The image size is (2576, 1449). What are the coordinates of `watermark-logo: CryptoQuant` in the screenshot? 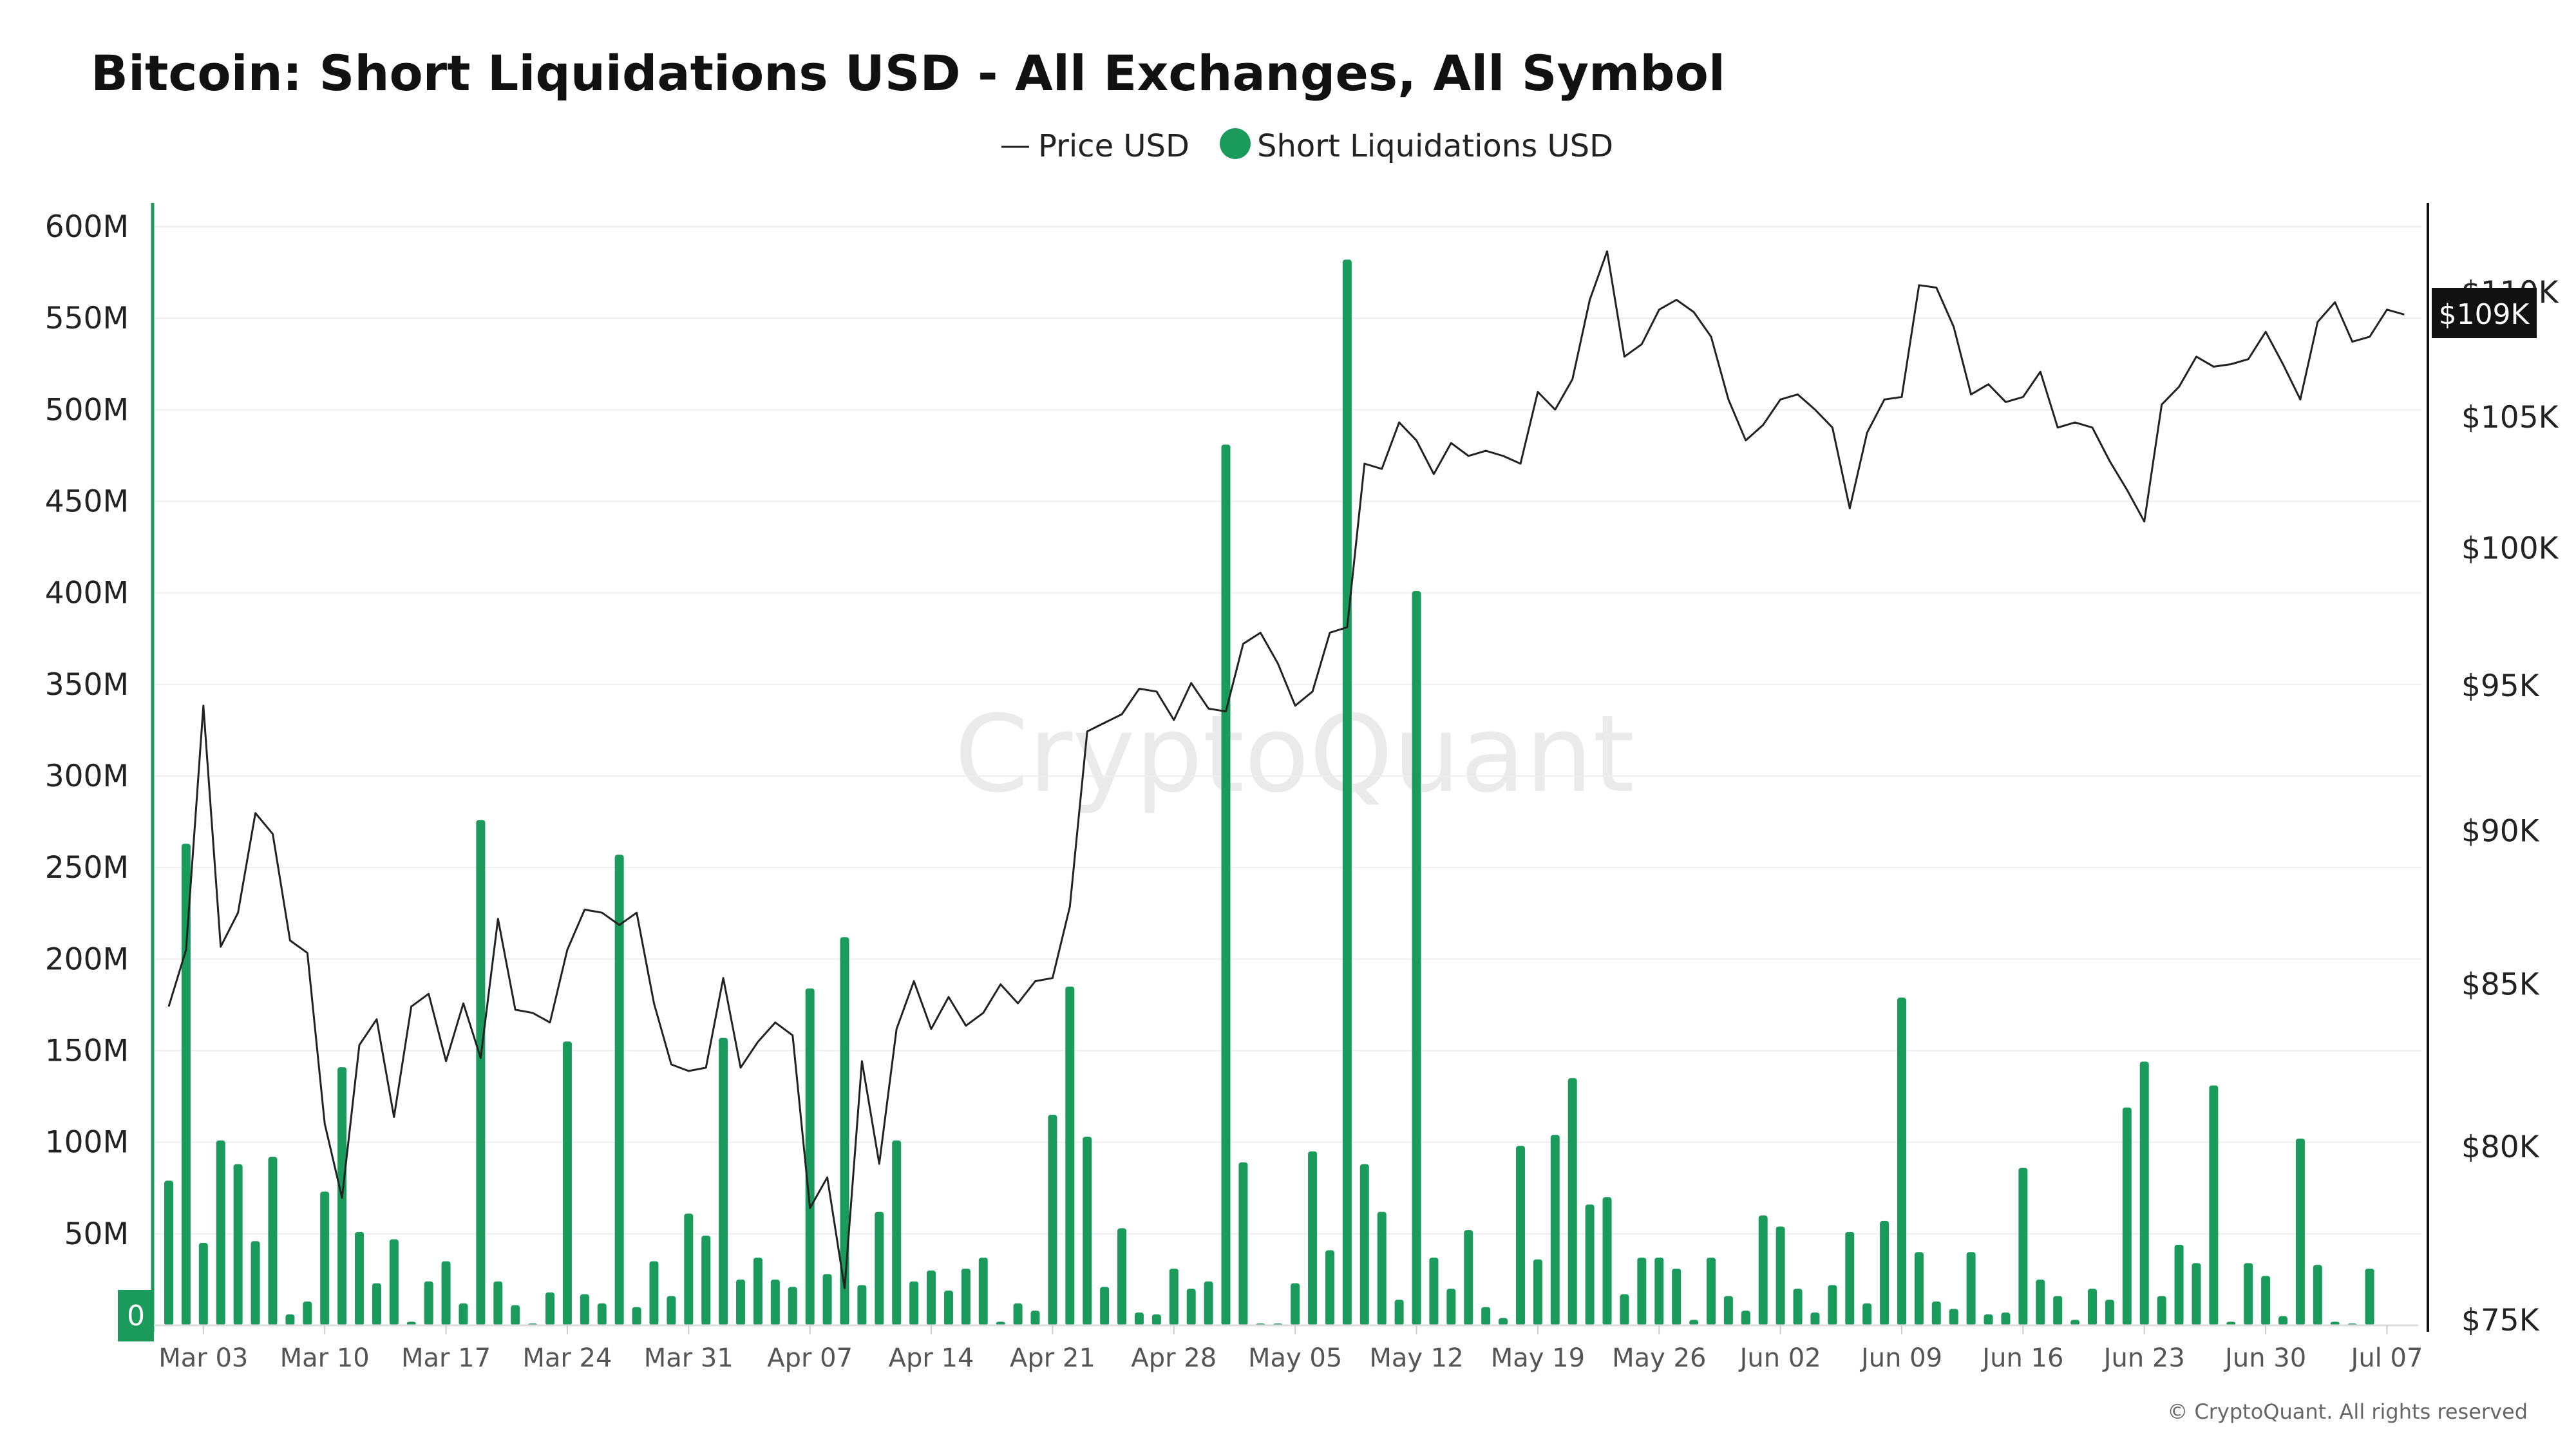 It's located at (1294, 754).